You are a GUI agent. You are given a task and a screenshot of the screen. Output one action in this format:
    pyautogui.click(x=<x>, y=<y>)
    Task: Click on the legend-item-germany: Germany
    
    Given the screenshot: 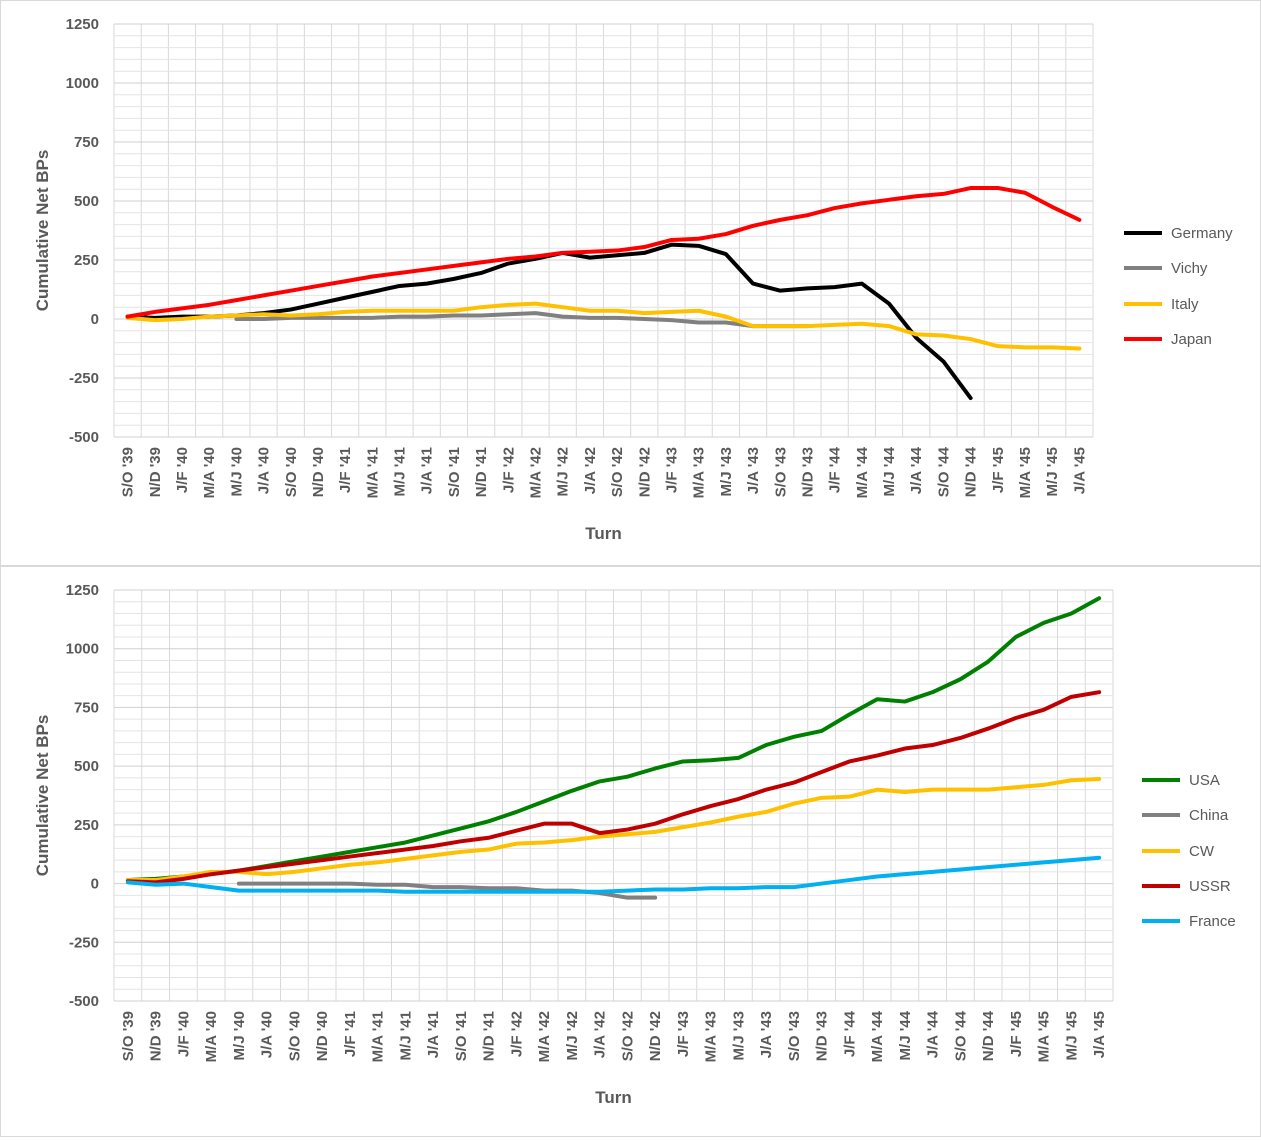 What is the action you would take?
    pyautogui.click(x=1178, y=233)
    